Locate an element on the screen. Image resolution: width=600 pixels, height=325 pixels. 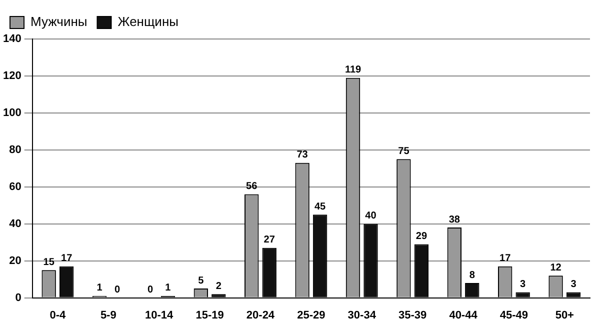
data-label: 8 is located at coordinates (472, 275).